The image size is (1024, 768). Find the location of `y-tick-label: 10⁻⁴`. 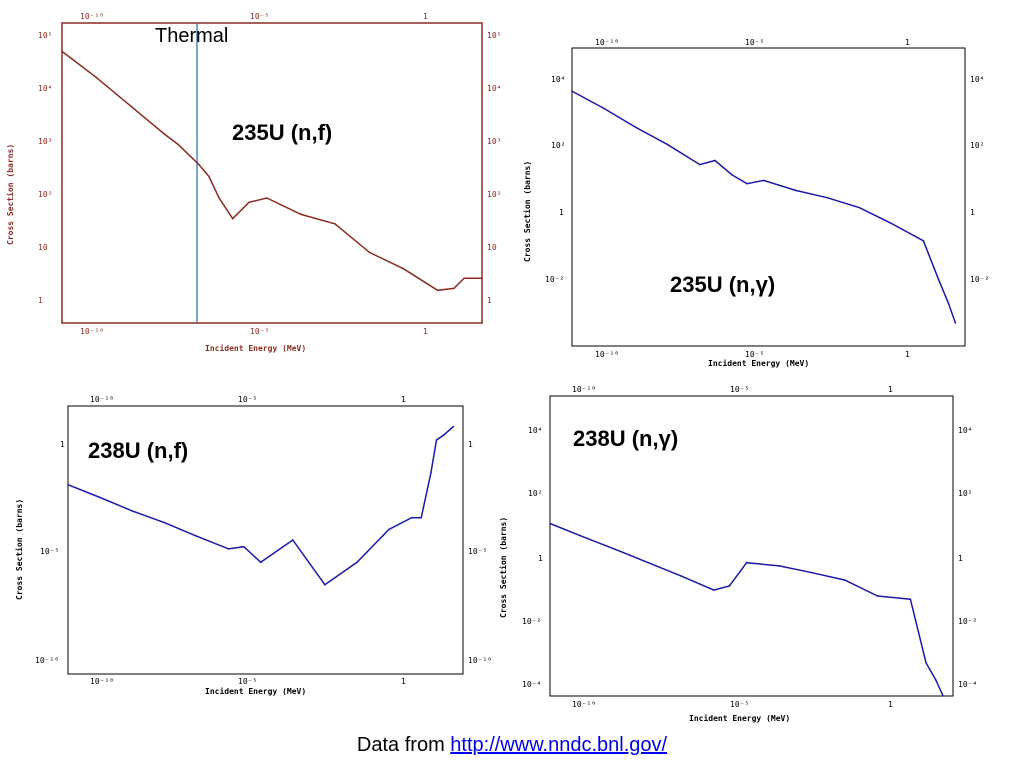

y-tick-label: 10⁻⁴ is located at coordinates (531, 684).